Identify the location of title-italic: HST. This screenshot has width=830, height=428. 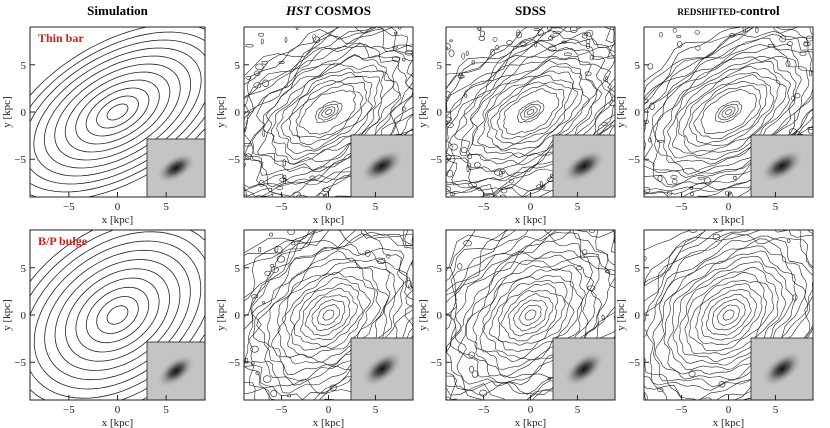
(298, 10).